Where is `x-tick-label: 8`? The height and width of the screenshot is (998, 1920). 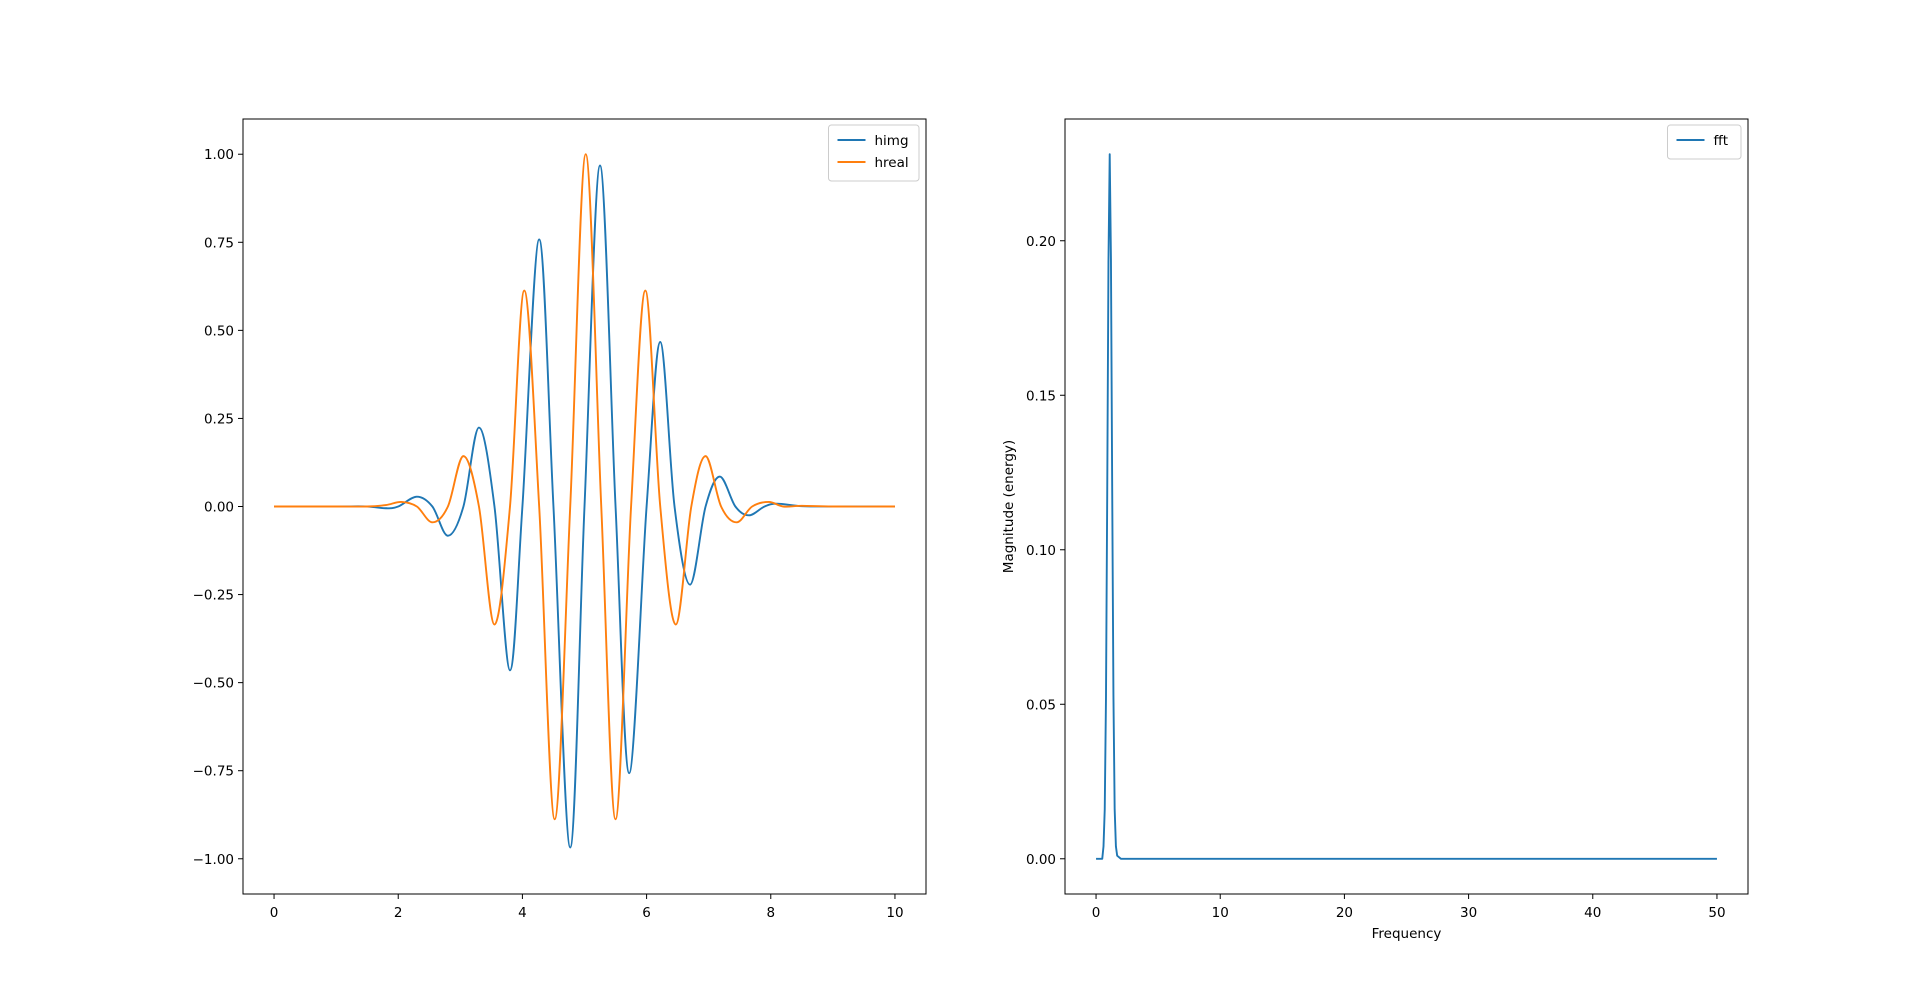
x-tick-label: 8 is located at coordinates (770, 913).